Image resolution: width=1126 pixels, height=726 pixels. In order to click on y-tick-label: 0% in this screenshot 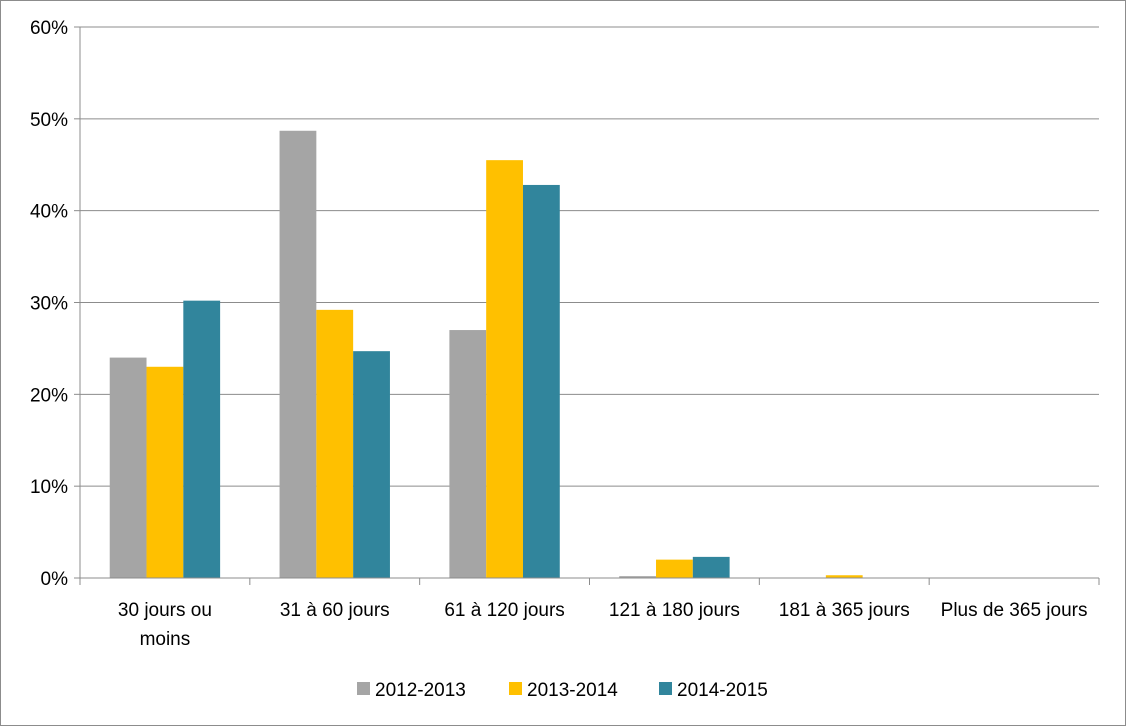, I will do `click(55, 579)`.